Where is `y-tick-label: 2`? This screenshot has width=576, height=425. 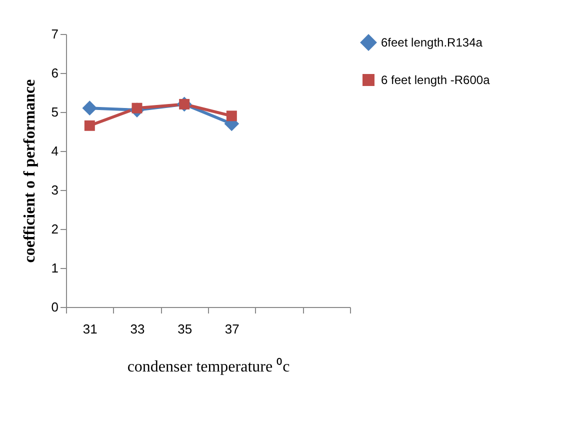
y-tick-label: 2 is located at coordinates (54, 229).